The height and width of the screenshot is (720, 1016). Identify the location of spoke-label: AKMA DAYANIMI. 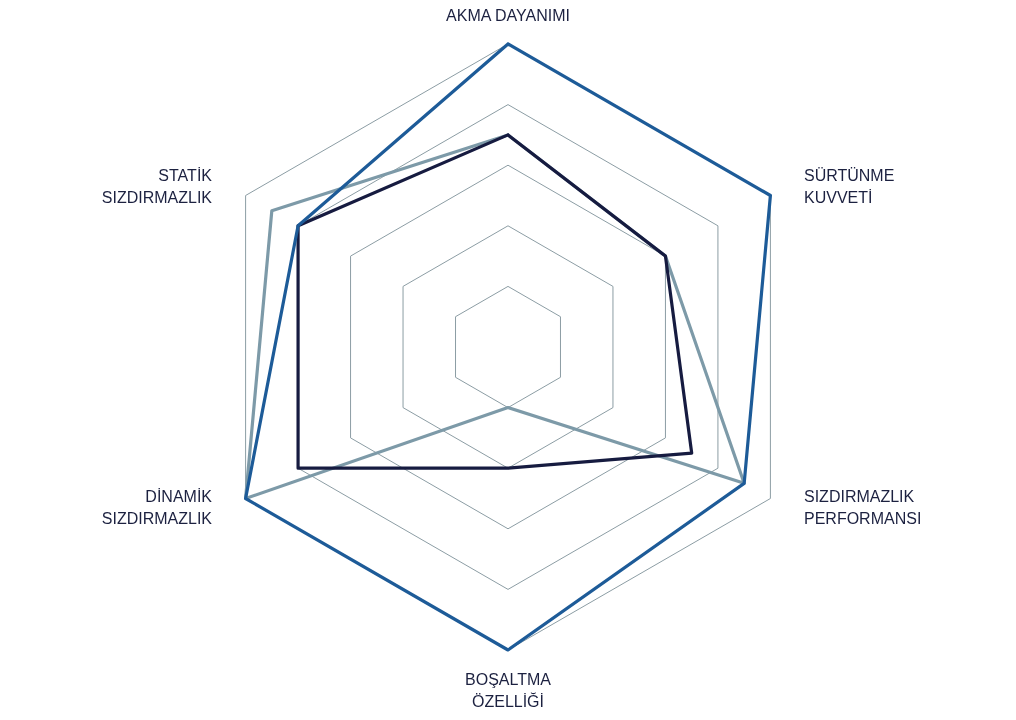
(508, 15).